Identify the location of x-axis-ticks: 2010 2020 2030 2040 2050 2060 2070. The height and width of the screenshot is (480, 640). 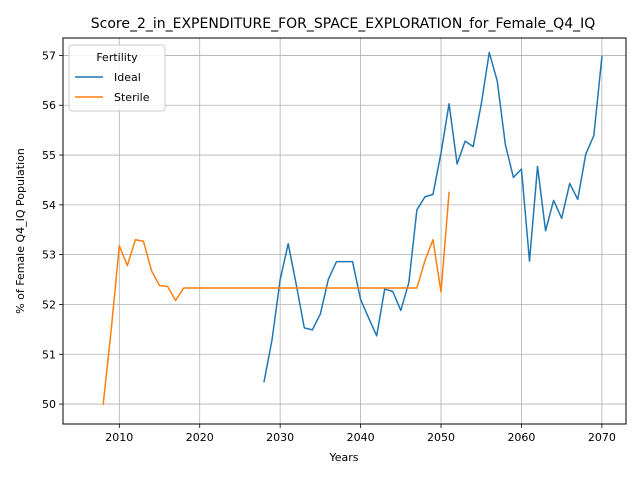
(360, 434).